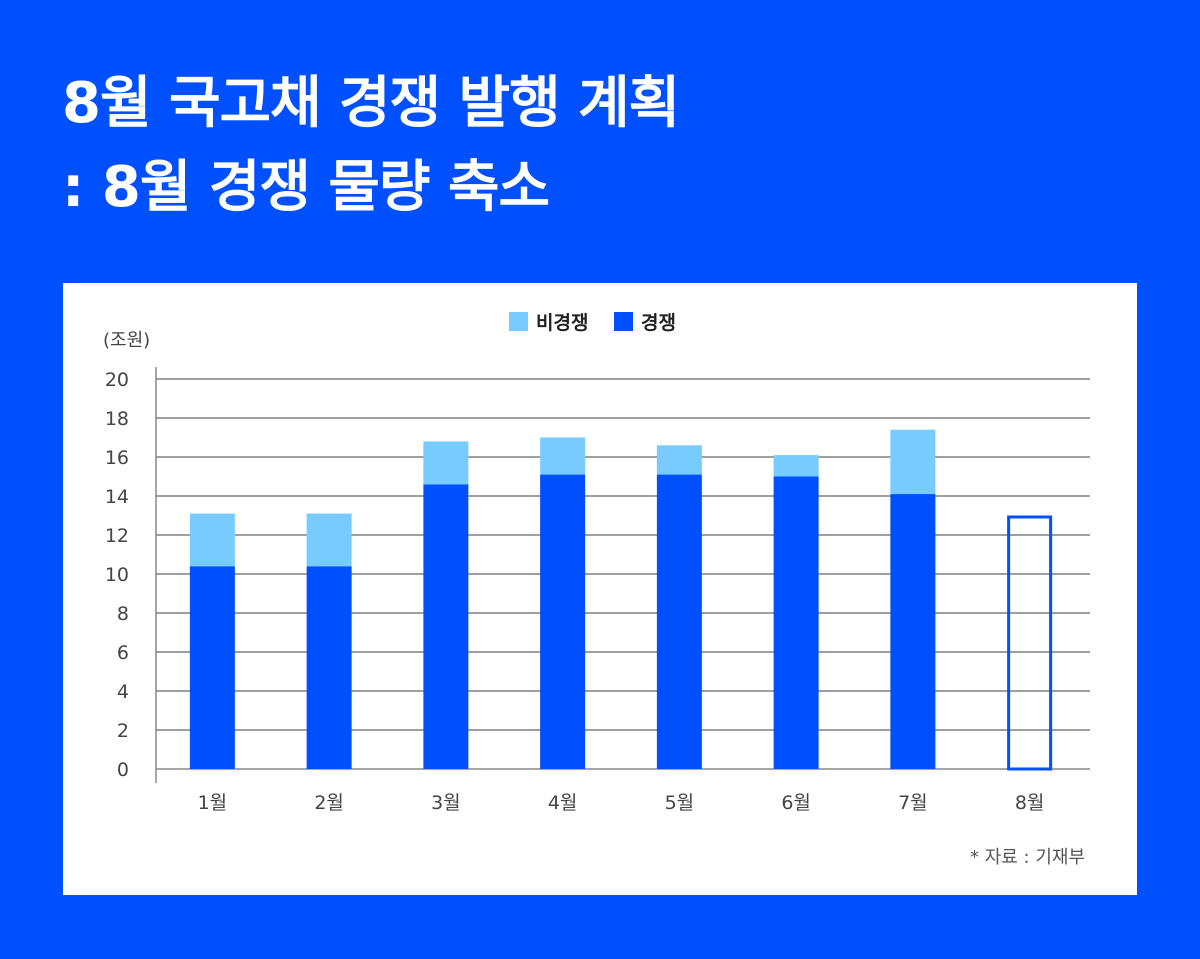 The width and height of the screenshot is (1200, 959). What do you see at coordinates (117, 497) in the screenshot?
I see `y-tick-label: 14` at bounding box center [117, 497].